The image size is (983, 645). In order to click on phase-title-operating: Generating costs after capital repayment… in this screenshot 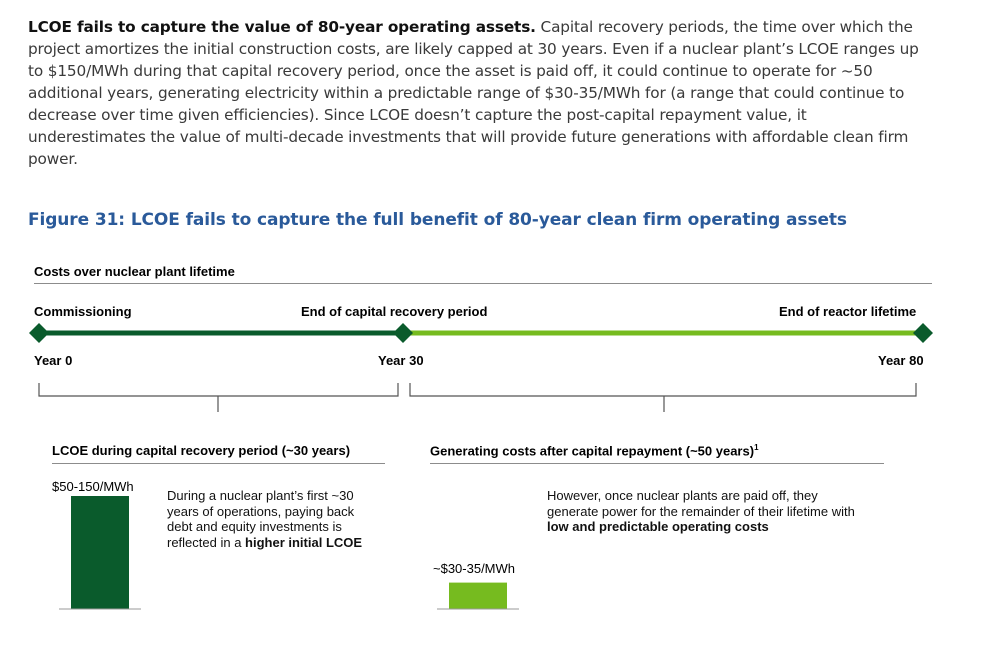, I will do `click(594, 450)`.